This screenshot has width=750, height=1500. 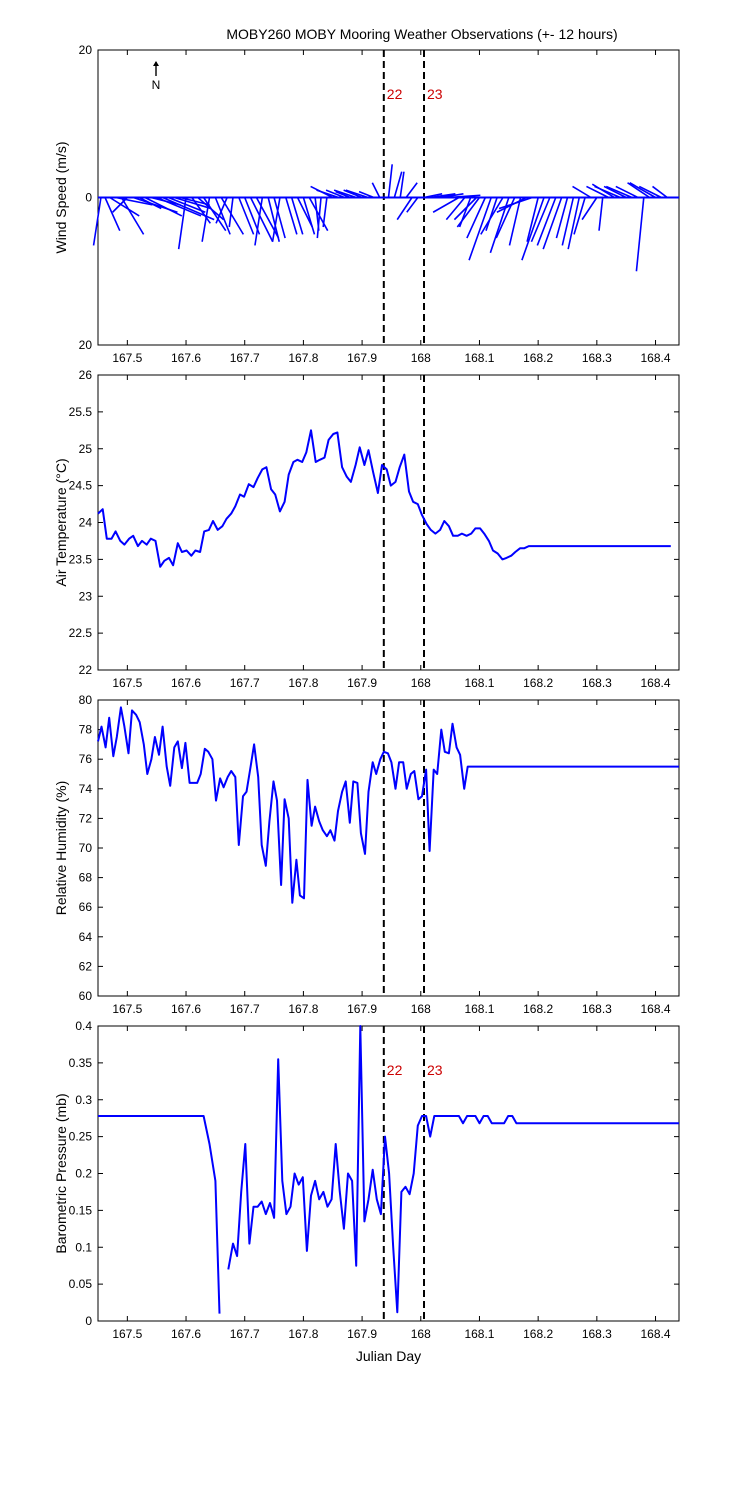 I want to click on y-tick-label: 25.5, so click(x=81, y=412).